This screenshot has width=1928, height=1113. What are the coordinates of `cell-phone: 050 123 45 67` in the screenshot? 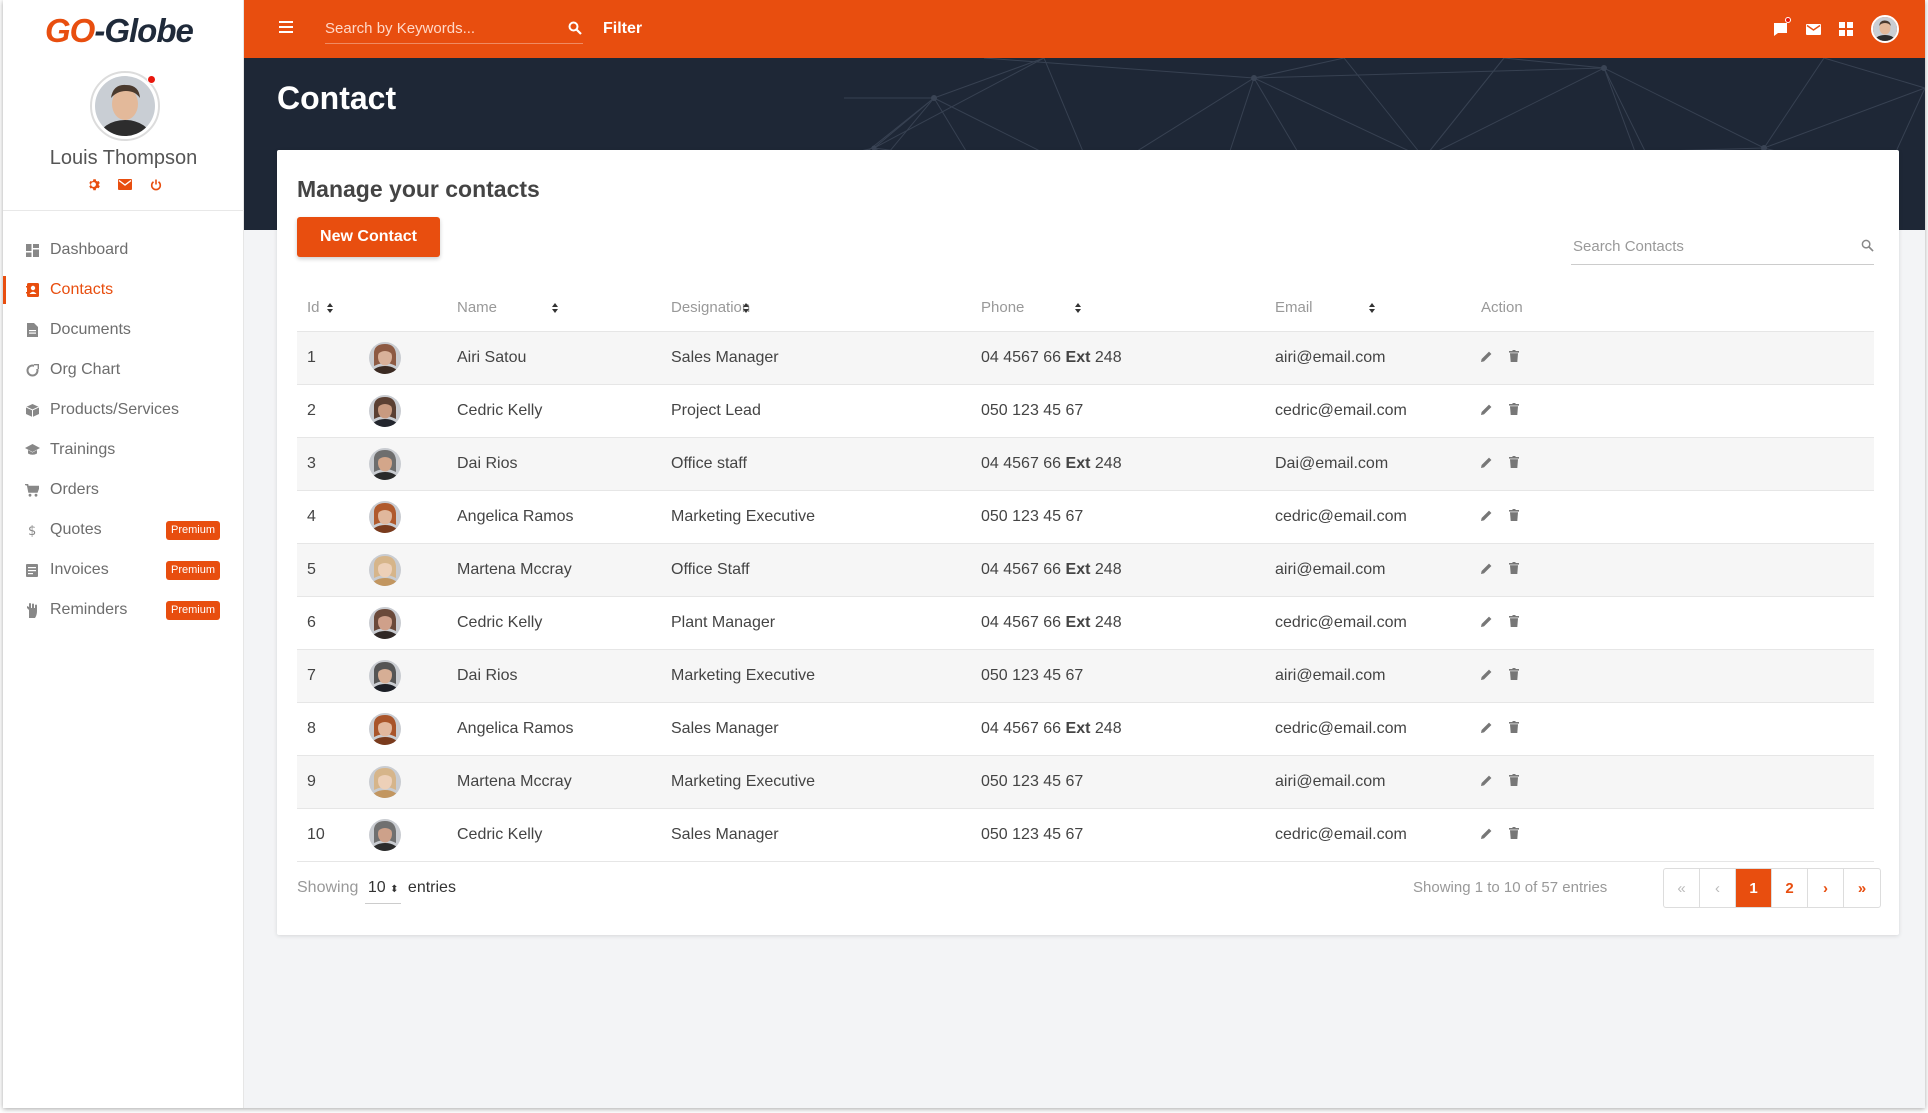 It's located at (1118, 517).